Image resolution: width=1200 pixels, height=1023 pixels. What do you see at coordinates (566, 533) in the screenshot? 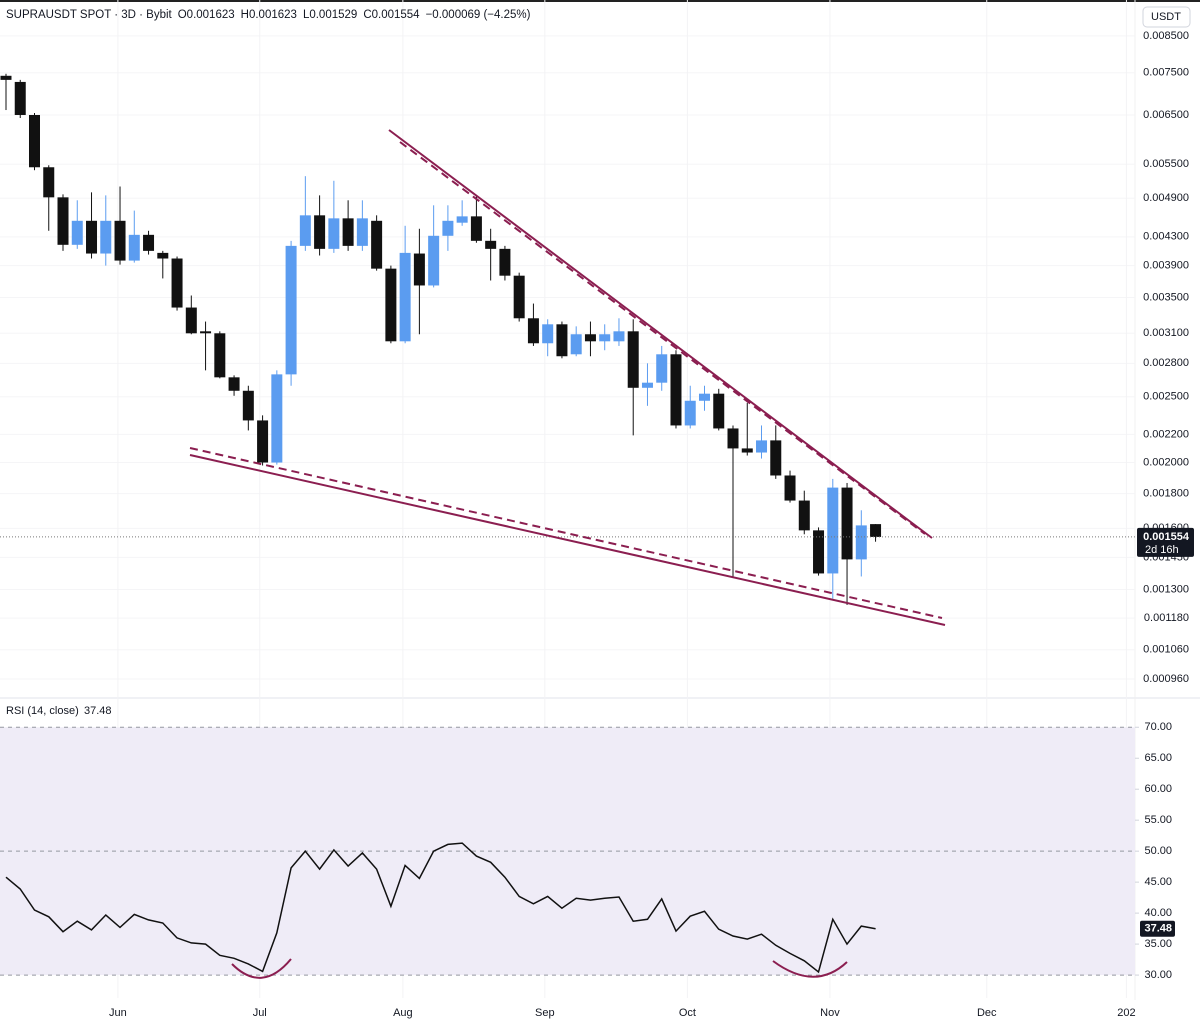
I see `lower-trendline-dashed` at bounding box center [566, 533].